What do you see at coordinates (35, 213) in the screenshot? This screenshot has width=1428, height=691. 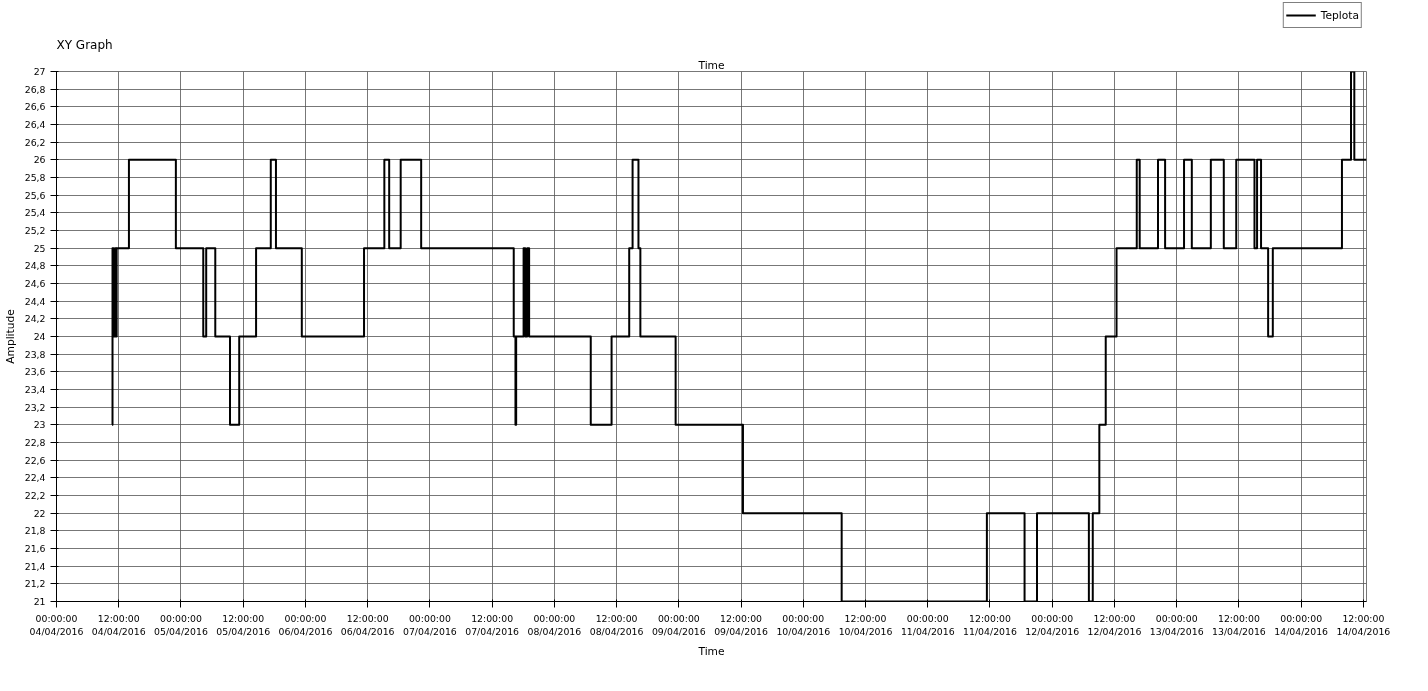 I see `y-tick-label: 25,4` at bounding box center [35, 213].